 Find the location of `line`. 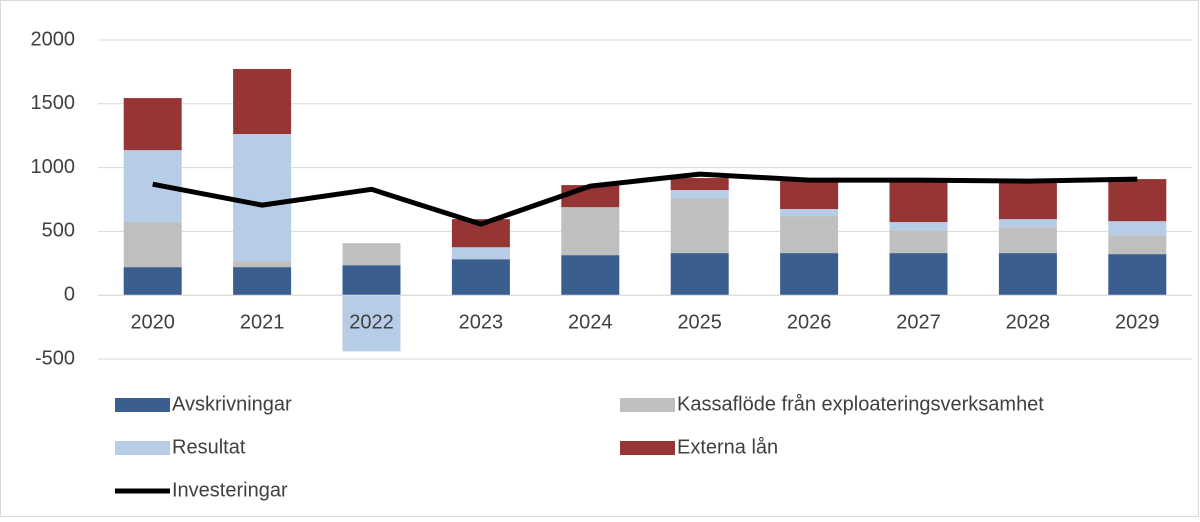

line is located at coordinates (645, 199).